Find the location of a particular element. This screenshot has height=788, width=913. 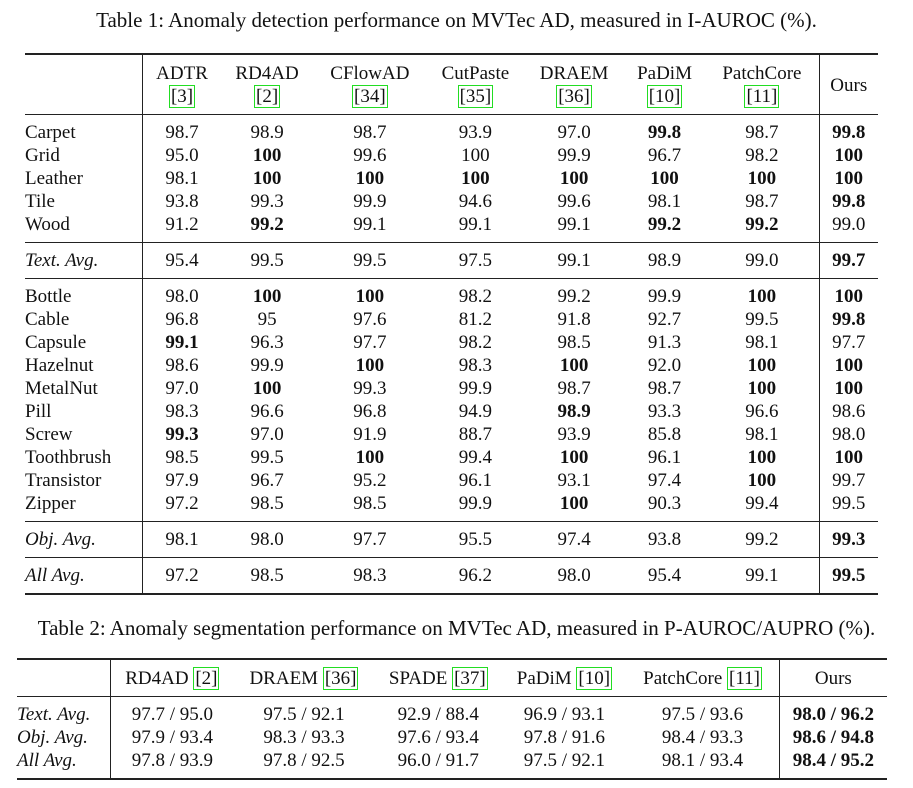

value-cell: 98.6 / 94.8 is located at coordinates (832, 737).